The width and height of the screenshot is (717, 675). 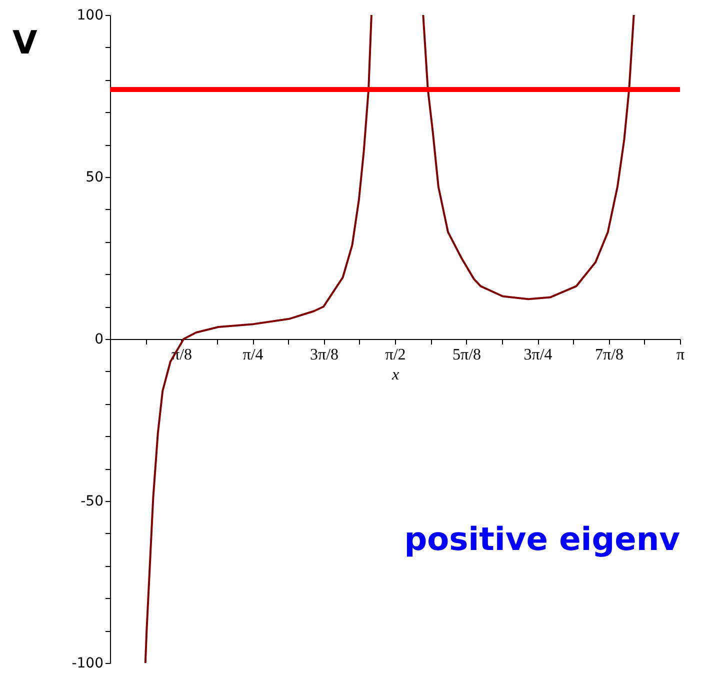 What do you see at coordinates (528, 157) in the screenshot?
I see `line-series` at bounding box center [528, 157].